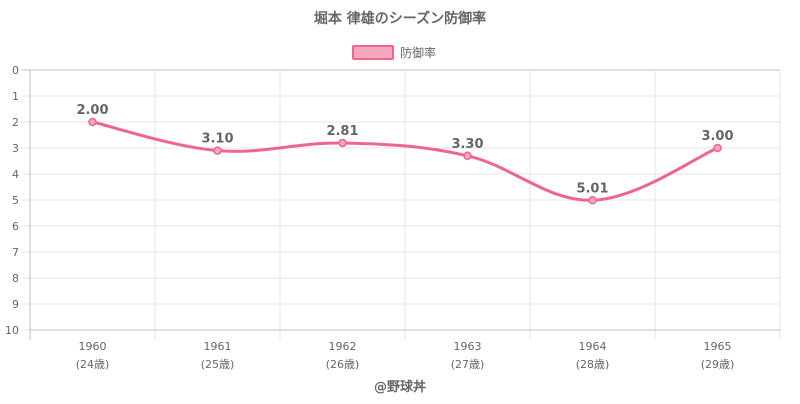  I want to click on y-tick-label: 6, so click(15, 226).